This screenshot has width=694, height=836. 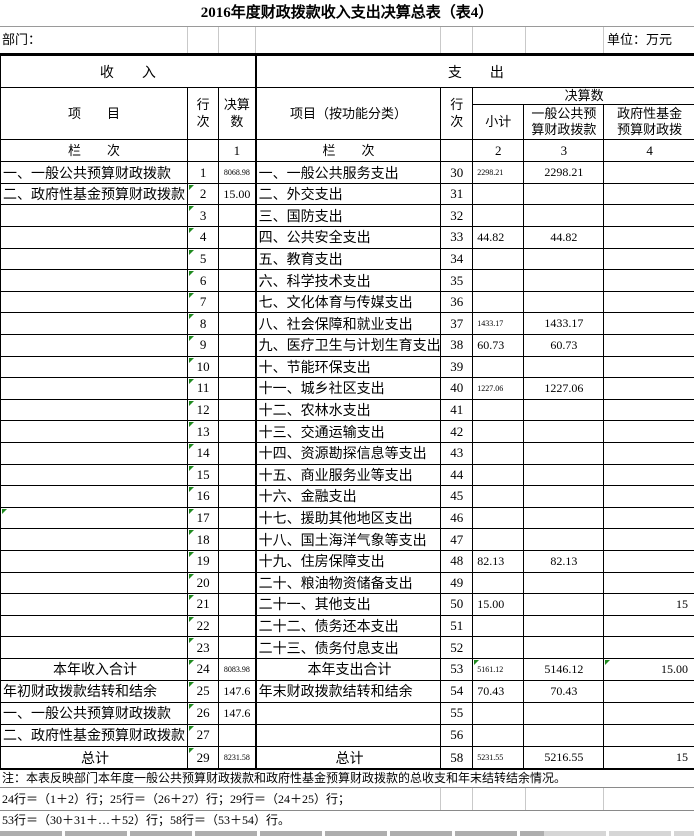 What do you see at coordinates (203, 583) in the screenshot?
I see `income-rowno-cell: 20` at bounding box center [203, 583].